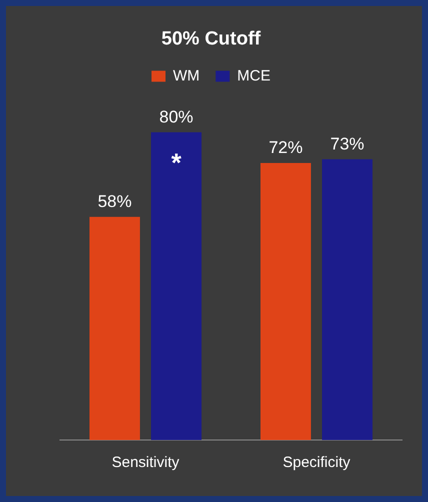 The height and width of the screenshot is (502, 428). I want to click on x-tick-label: Sensitivity, so click(146, 463).